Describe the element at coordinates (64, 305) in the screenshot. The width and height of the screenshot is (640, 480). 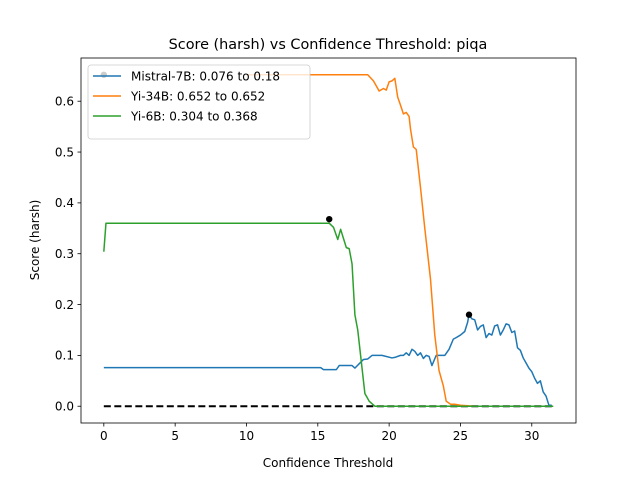
I see `y-tick-label: 0.2` at that location.